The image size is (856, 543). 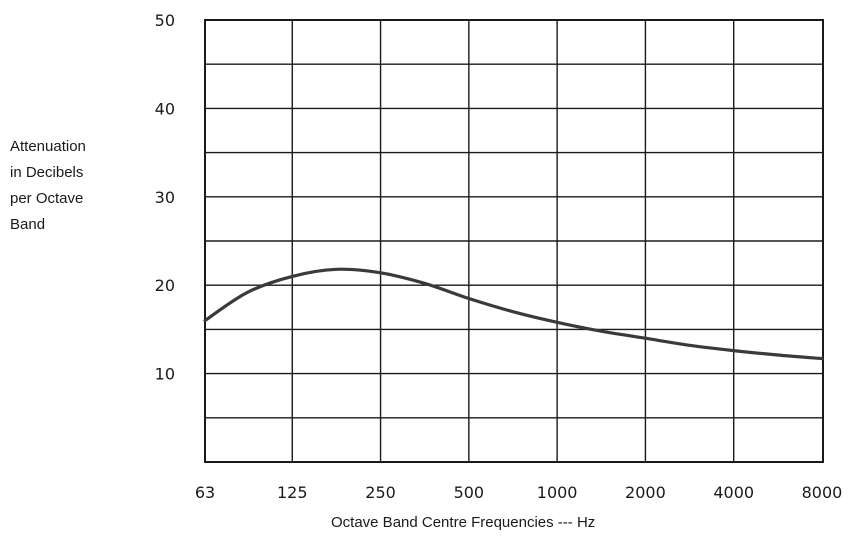 What do you see at coordinates (48, 146) in the screenshot?
I see `y-axis-label-line-1: Attenuation` at bounding box center [48, 146].